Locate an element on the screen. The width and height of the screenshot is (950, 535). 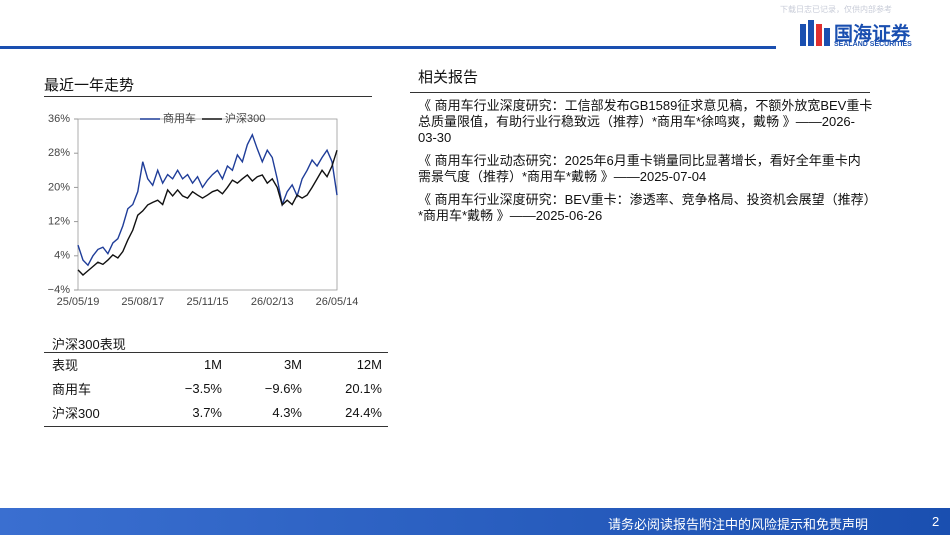
trend-title: 最近一年走势 is located at coordinates (89, 85).